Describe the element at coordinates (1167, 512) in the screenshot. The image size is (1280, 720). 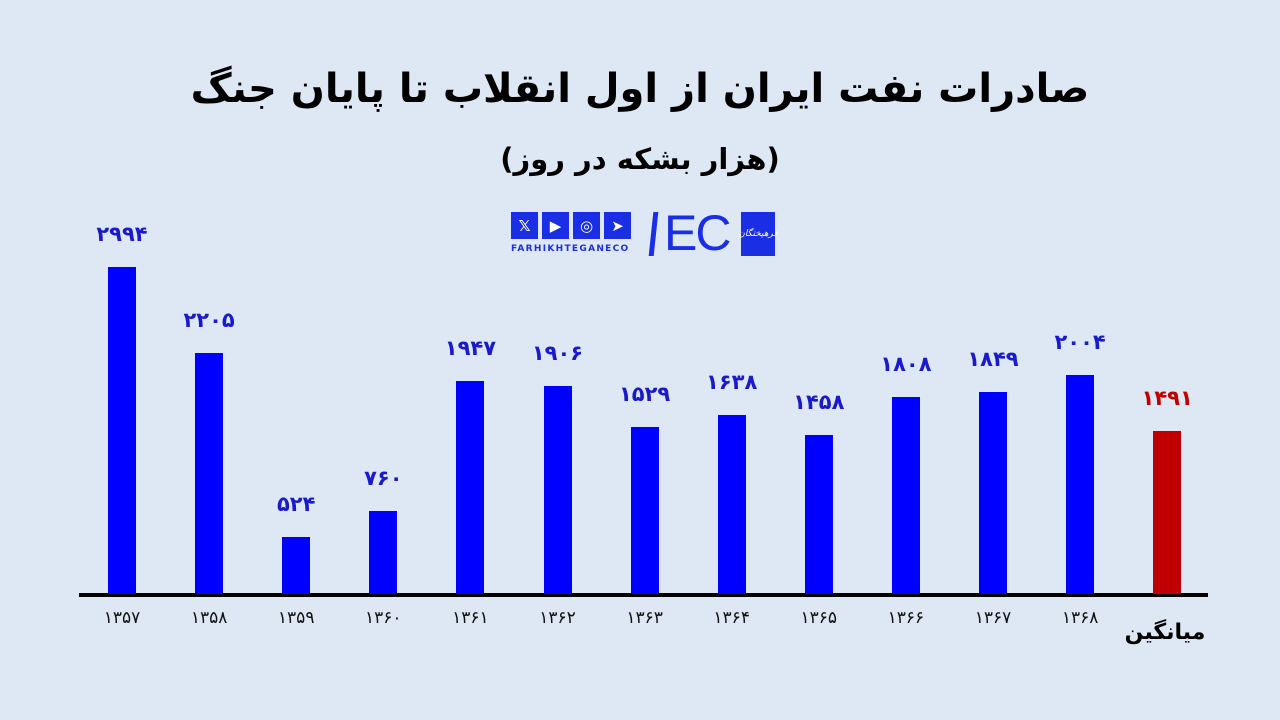
I see `average-bar` at that location.